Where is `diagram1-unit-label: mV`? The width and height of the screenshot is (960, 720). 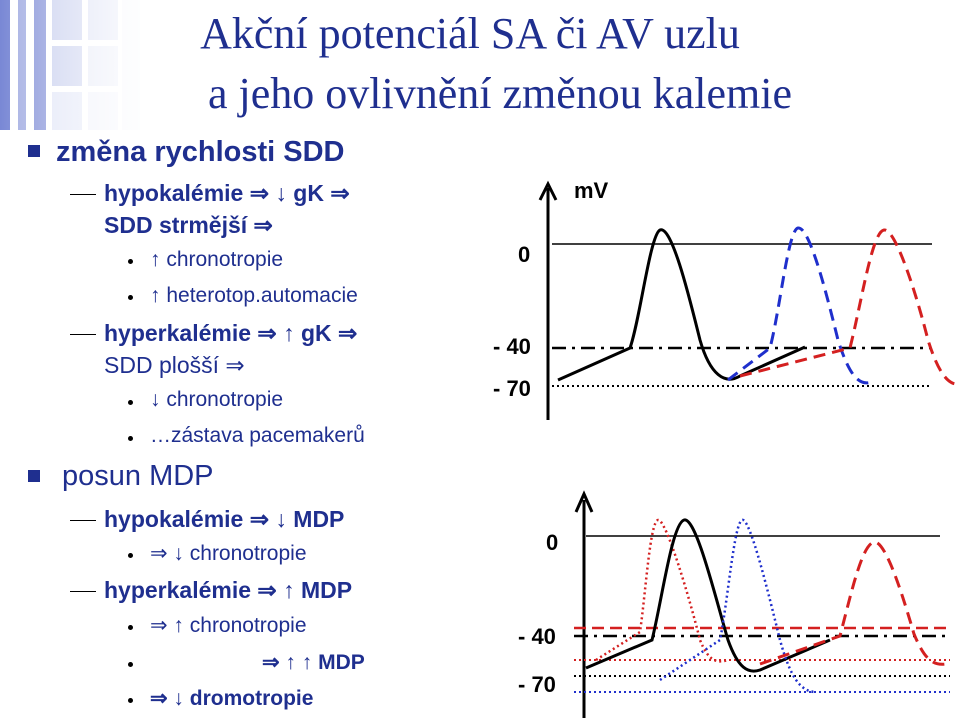 diagram1-unit-label: mV is located at coordinates (591, 190).